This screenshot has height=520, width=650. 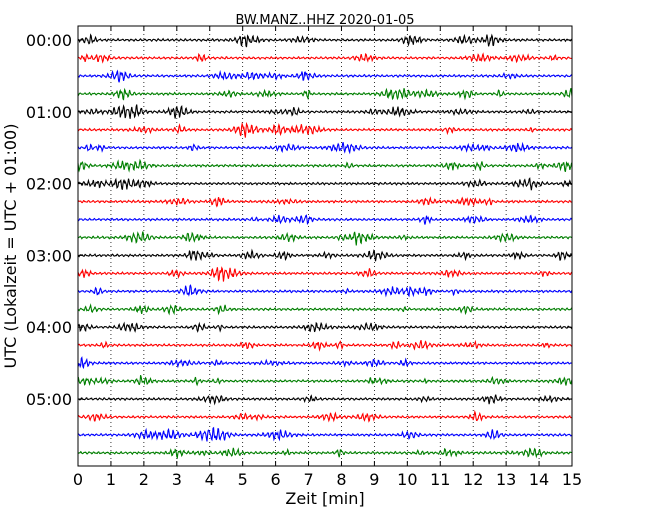 I want to click on x-tick-label: 15, so click(x=572, y=479).